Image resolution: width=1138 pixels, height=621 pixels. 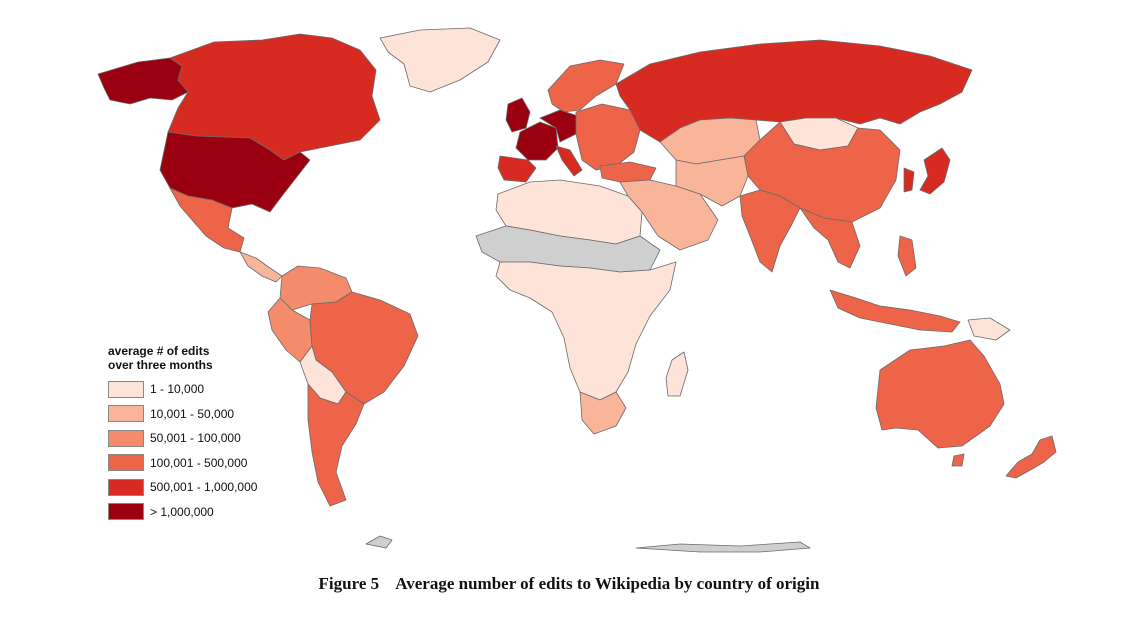 What do you see at coordinates (940, 394) in the screenshot?
I see `country-australia` at bounding box center [940, 394].